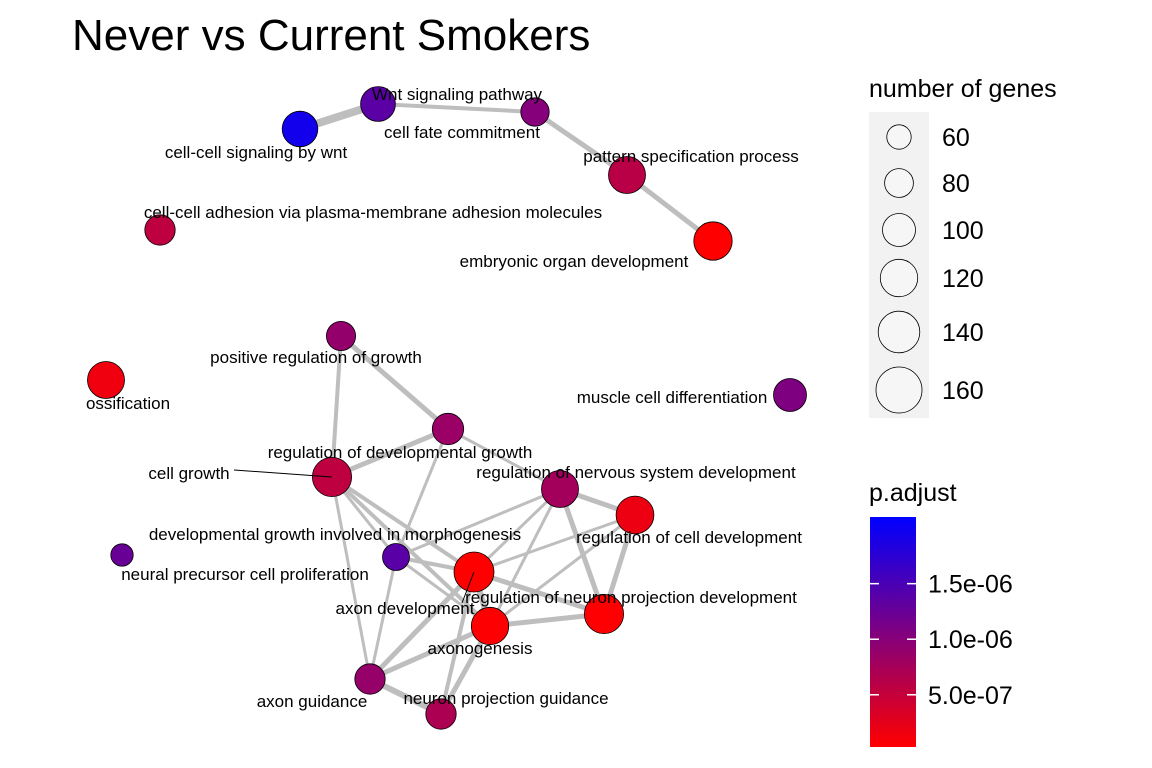 The height and width of the screenshot is (768, 1152). I want to click on edge-axon_dev-axon_guidance, so click(422, 625).